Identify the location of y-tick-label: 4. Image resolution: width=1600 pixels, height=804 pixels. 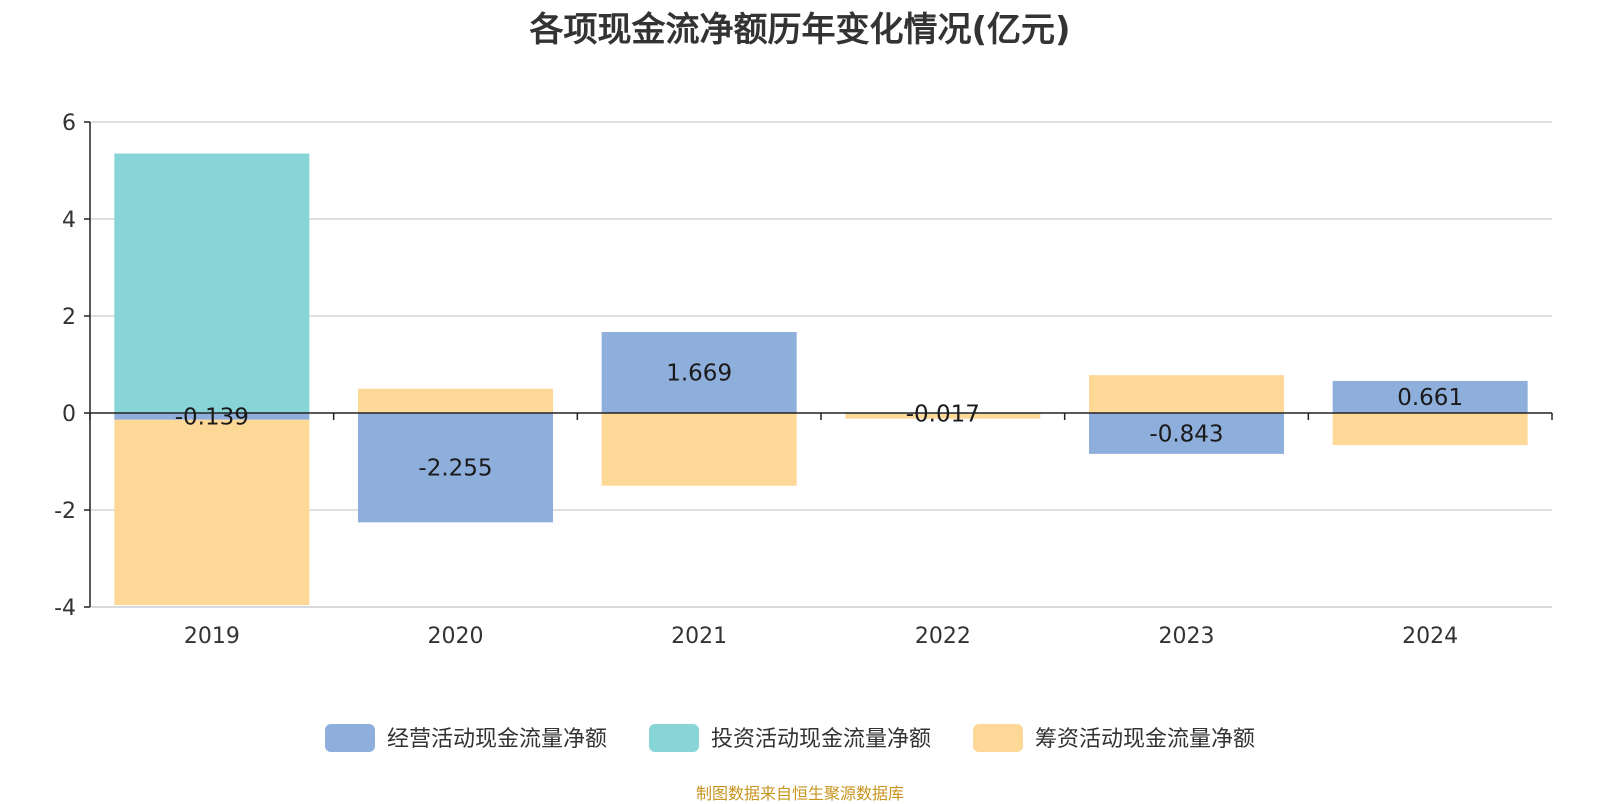
(69, 220).